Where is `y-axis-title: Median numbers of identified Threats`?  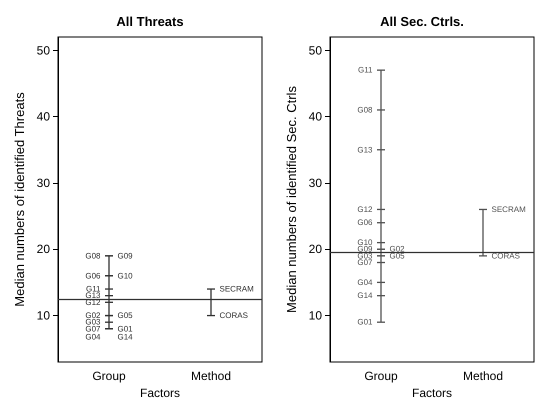
y-axis-title: Median numbers of identified Threats is located at coordinates (19, 199).